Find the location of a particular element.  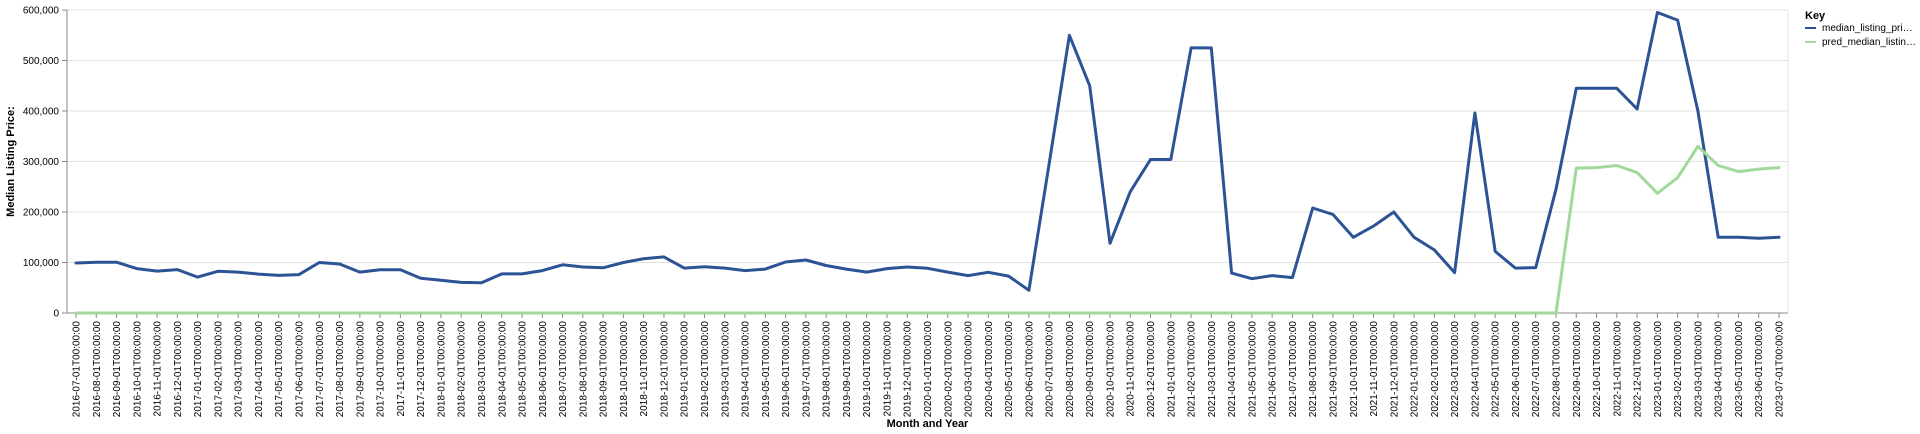

y-tick-label: 300,000 is located at coordinates (41, 162).